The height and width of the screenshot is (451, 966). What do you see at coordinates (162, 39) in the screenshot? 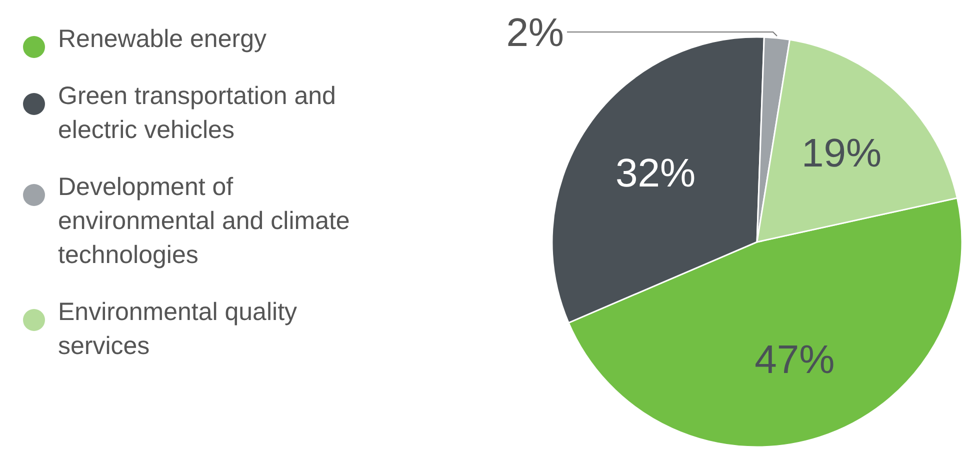
I see `legend-label: Renewable energy` at bounding box center [162, 39].